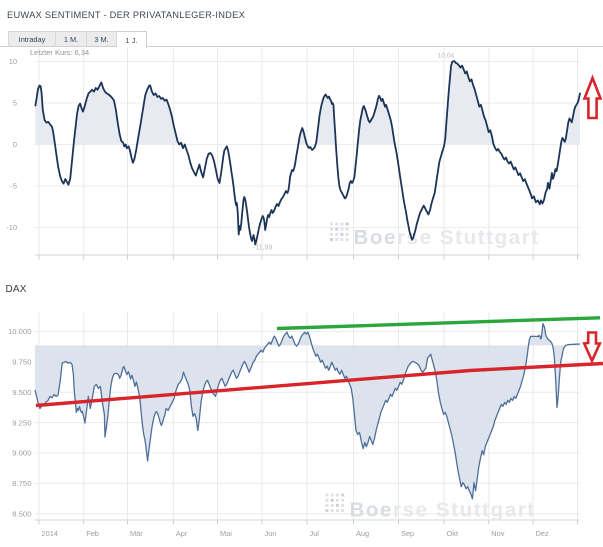  I want to click on svg-text: 9.500, so click(21, 392).